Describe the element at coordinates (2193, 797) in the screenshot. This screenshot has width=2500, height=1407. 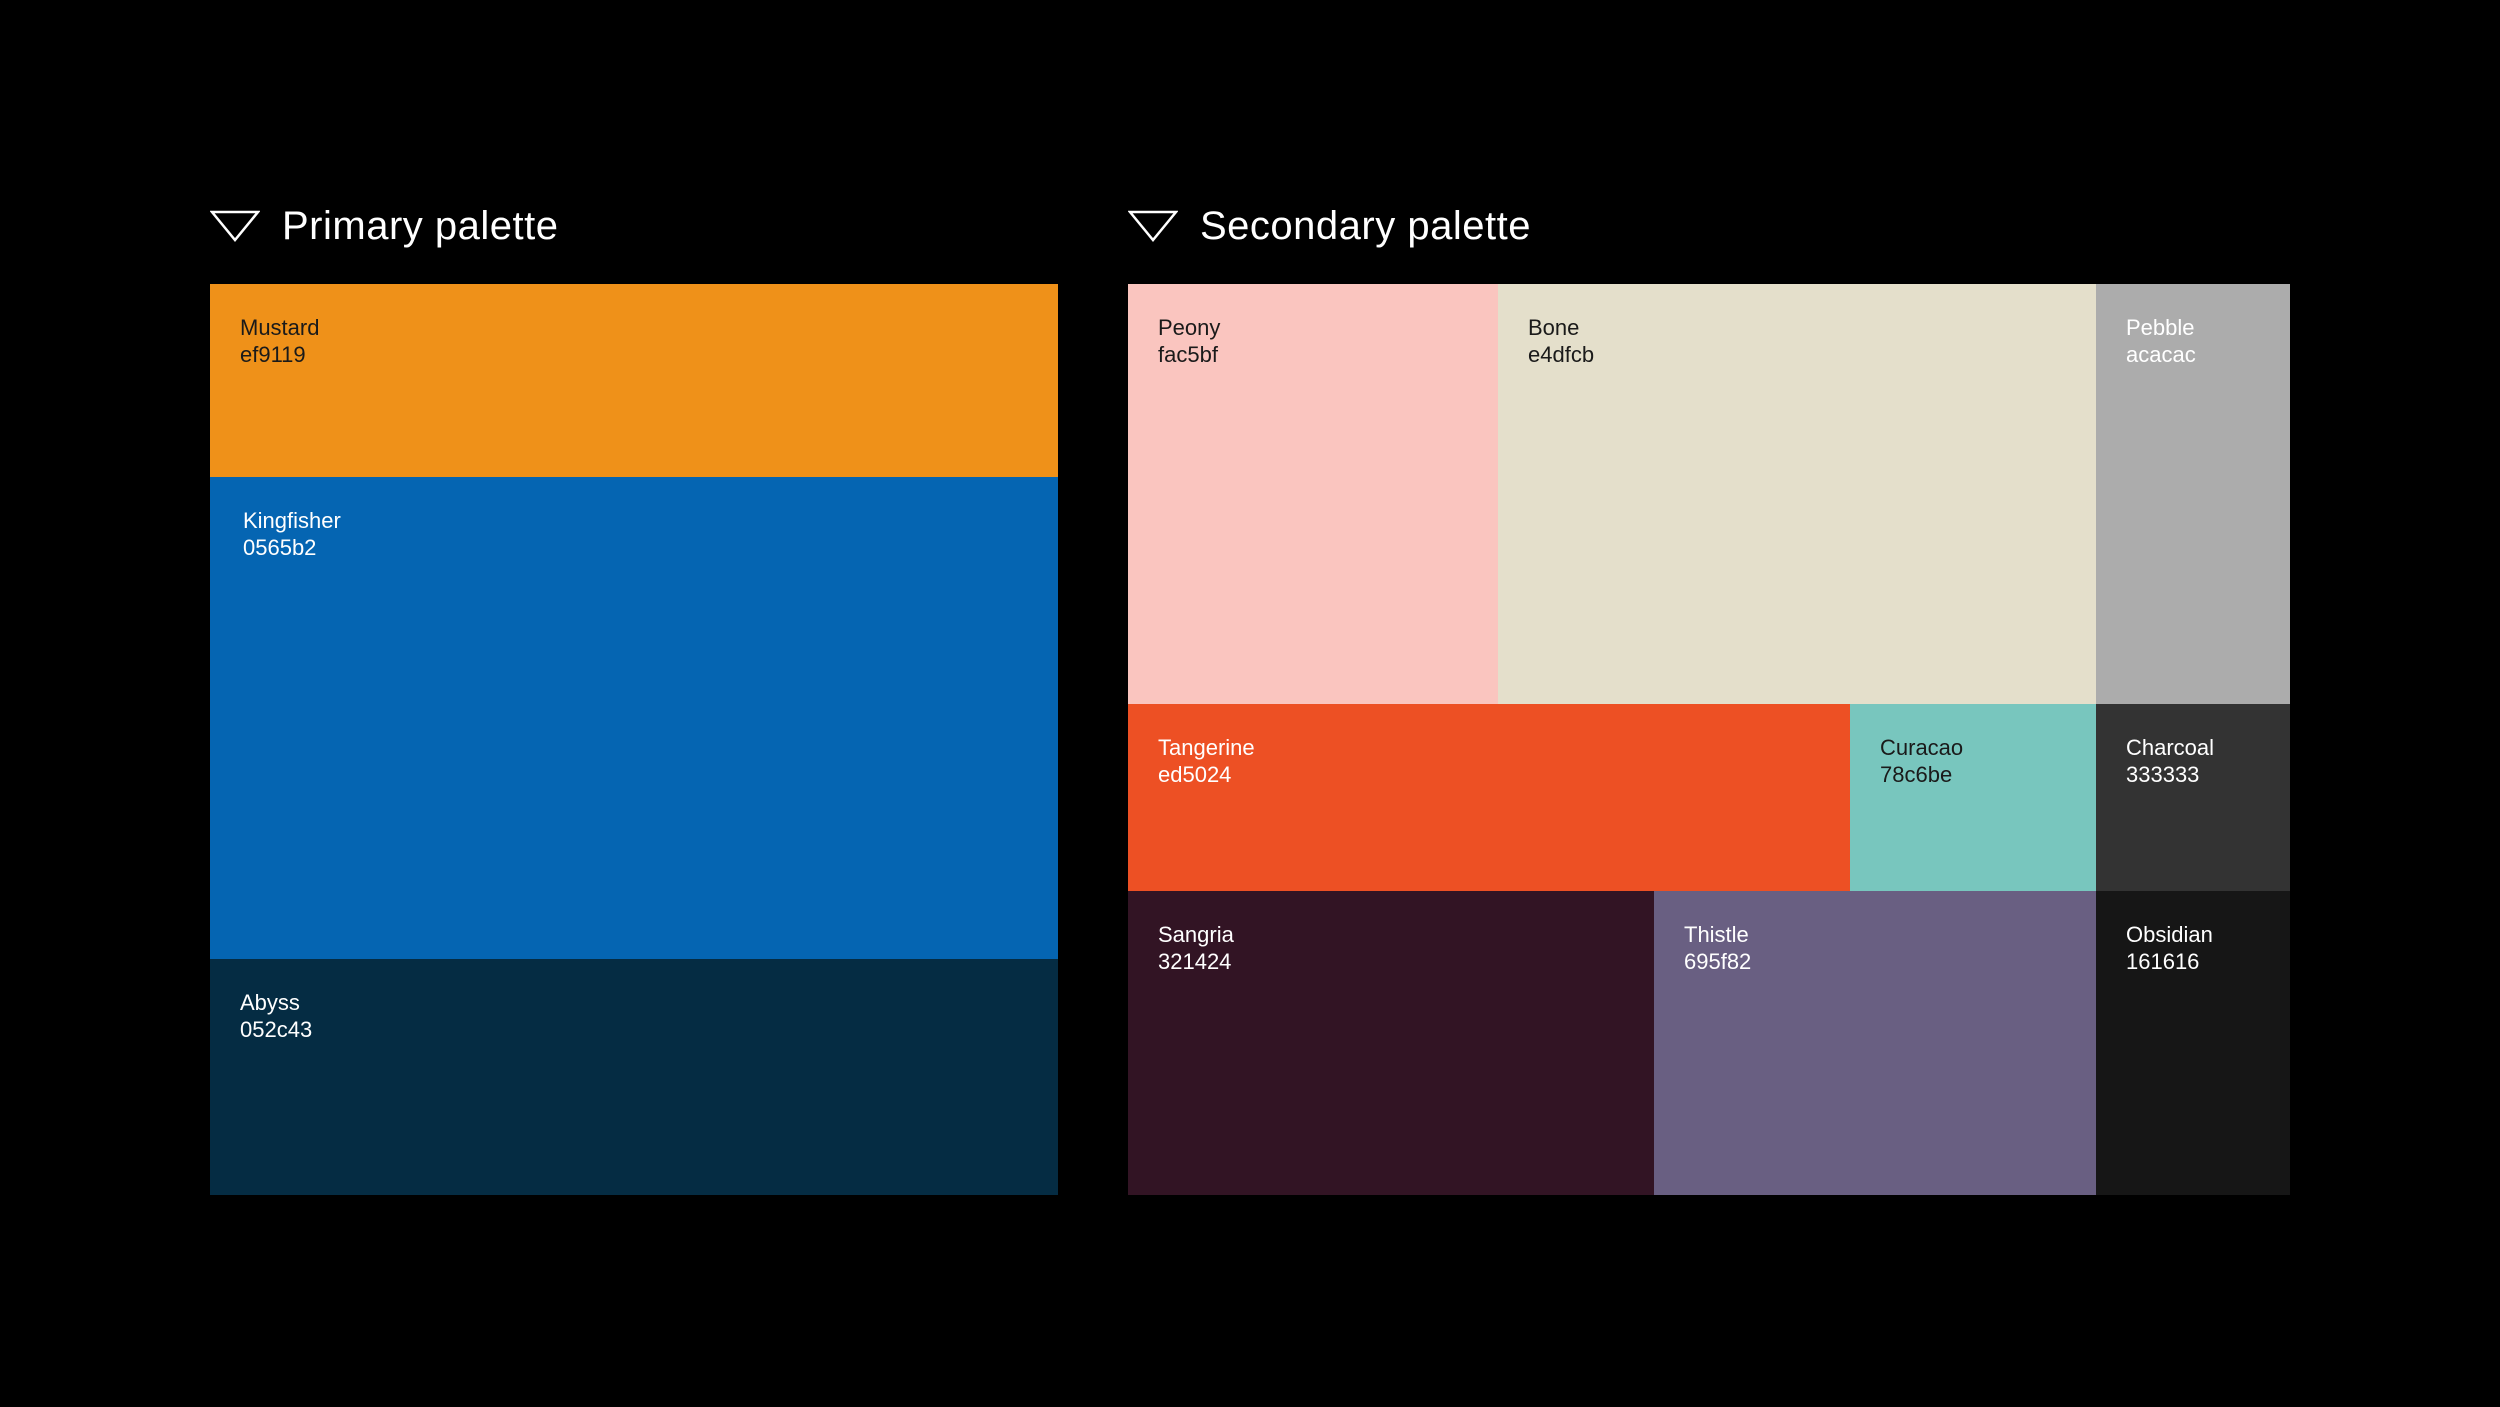
I see `swatch-charcoal: Charcoal 333333` at that location.